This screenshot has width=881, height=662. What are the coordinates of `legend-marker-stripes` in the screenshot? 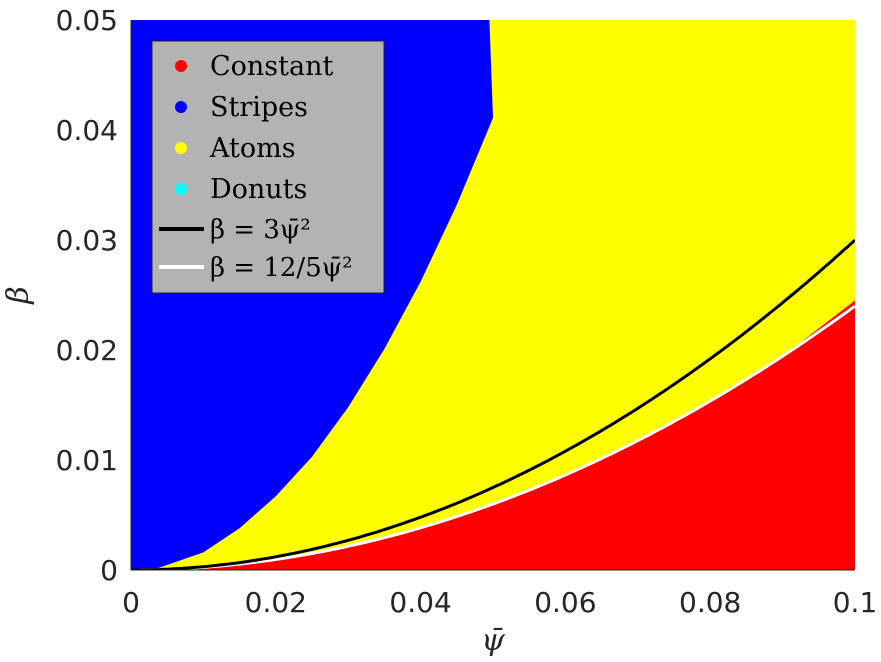 It's located at (181, 107).